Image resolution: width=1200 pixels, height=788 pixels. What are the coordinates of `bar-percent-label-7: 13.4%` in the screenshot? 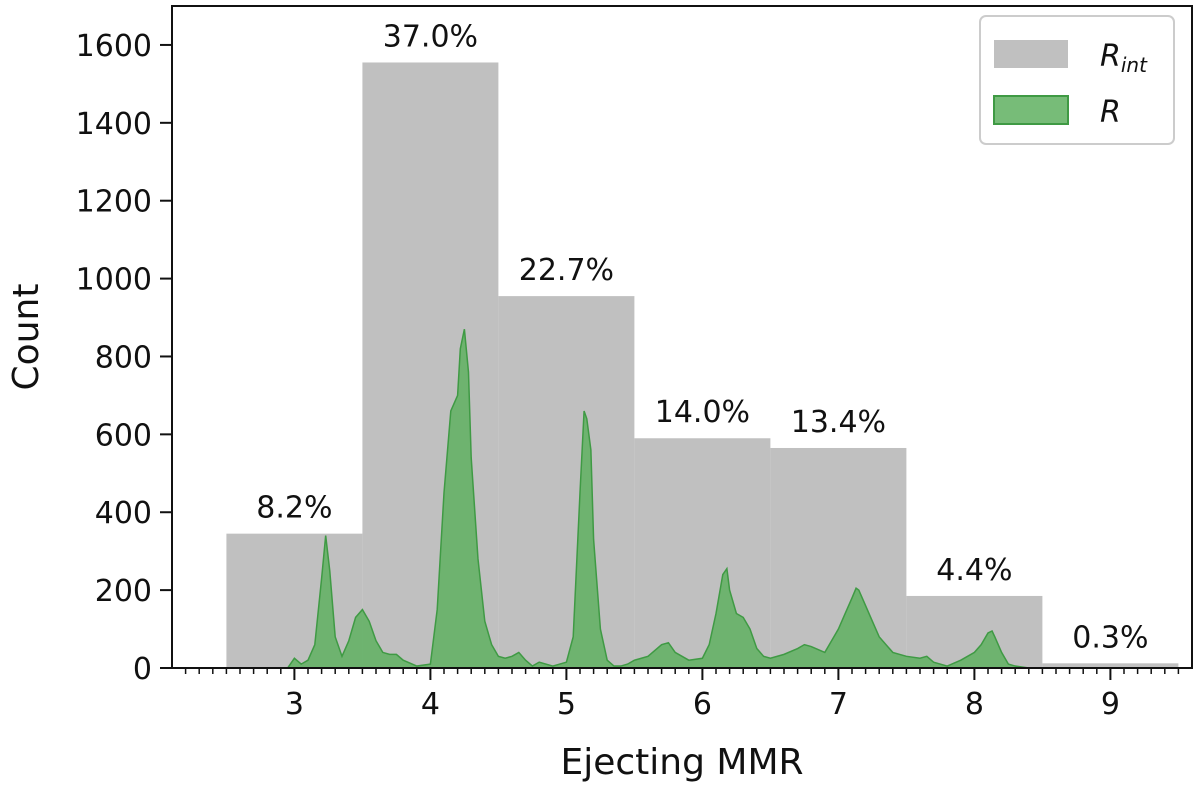 It's located at (838, 422).